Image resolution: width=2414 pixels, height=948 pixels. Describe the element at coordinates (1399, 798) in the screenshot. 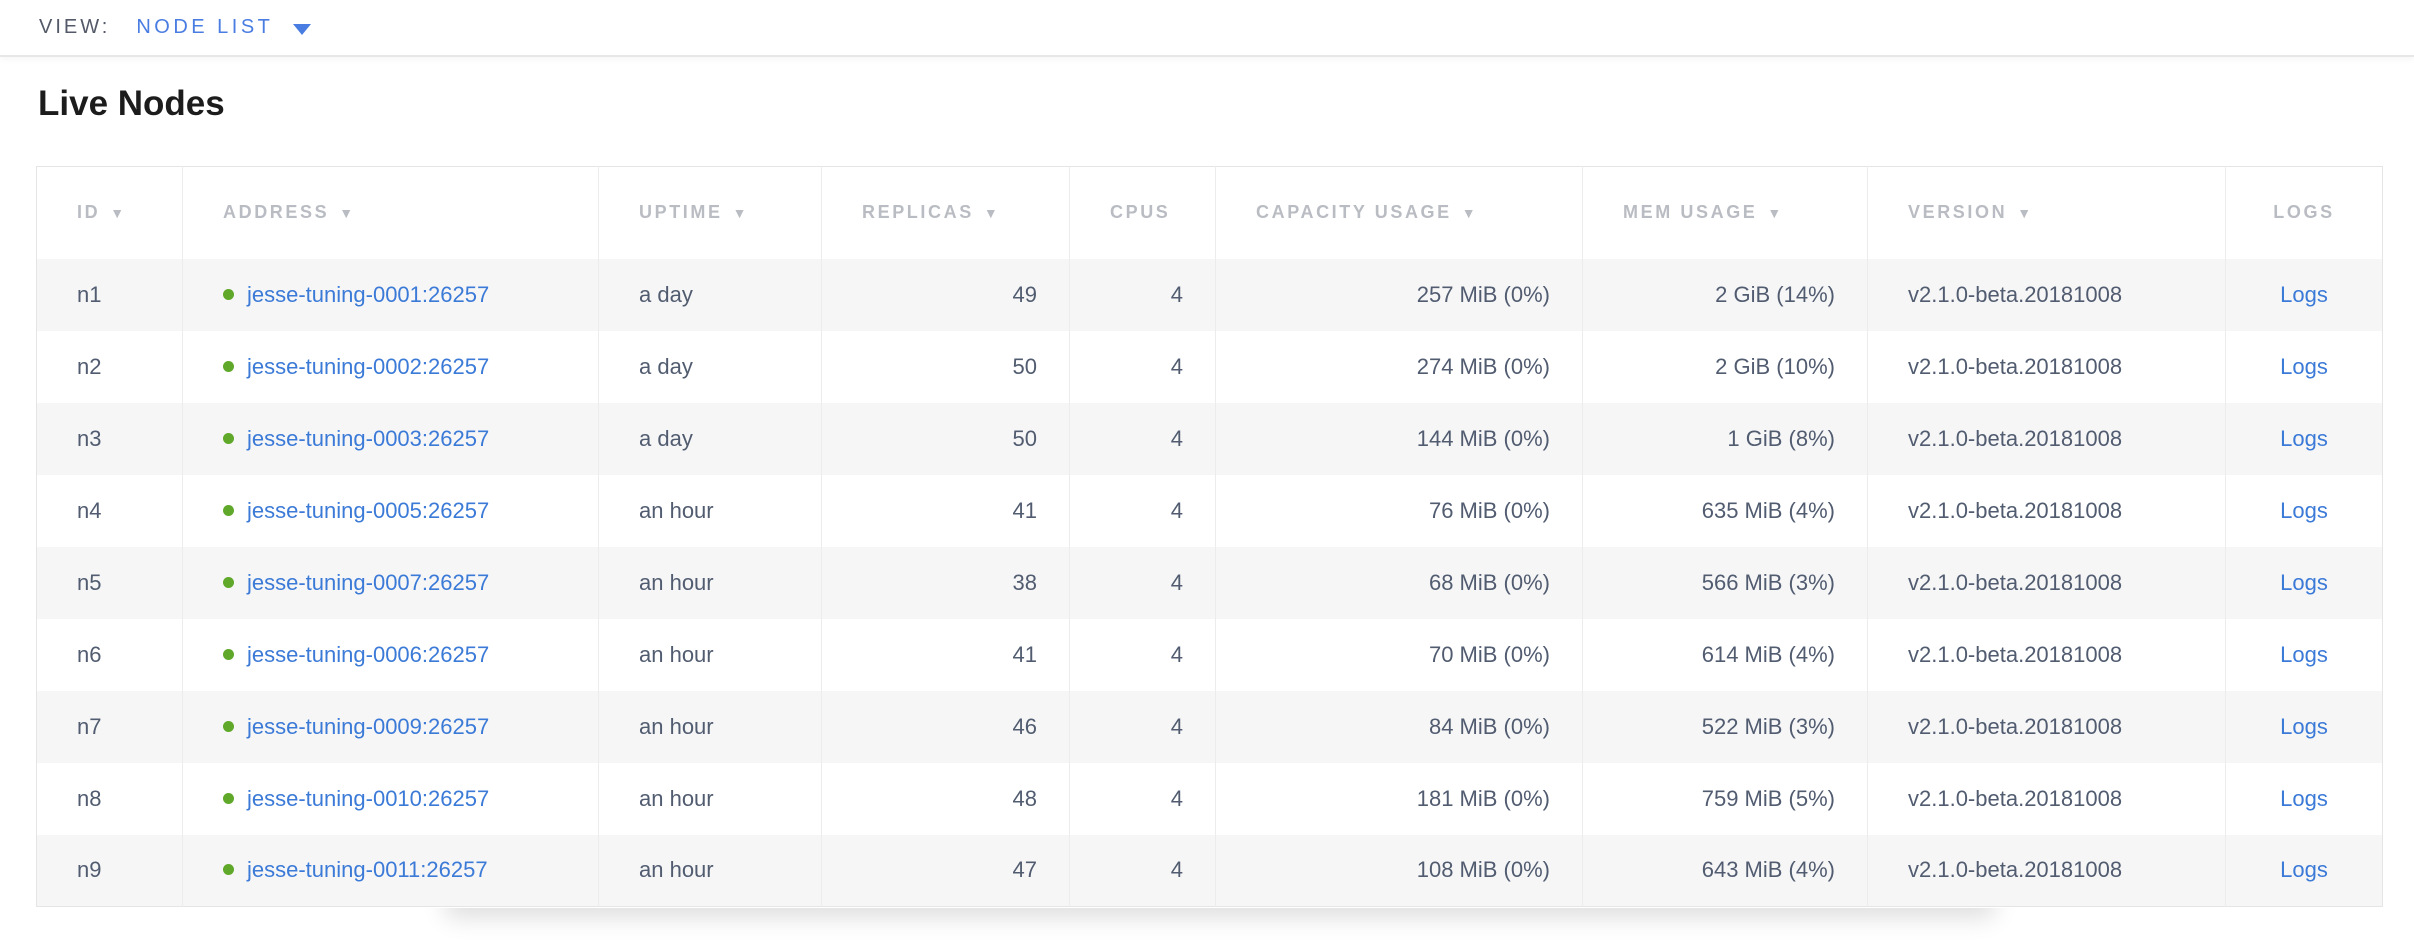

I see `node-capacity-cell: 181 MiB (0%)` at that location.